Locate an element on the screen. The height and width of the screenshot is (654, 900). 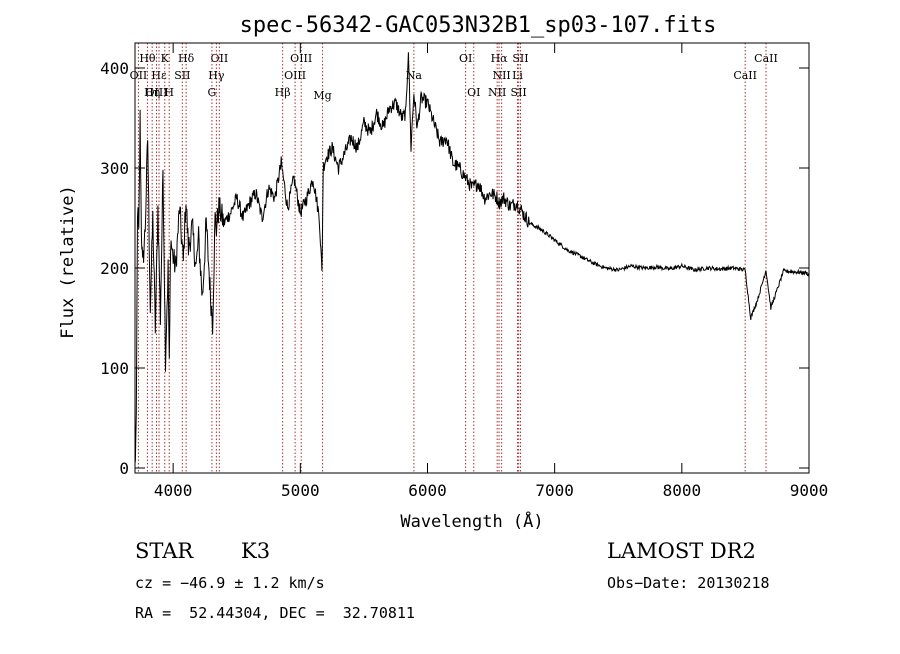
object-subclass: K3 is located at coordinates (256, 551).